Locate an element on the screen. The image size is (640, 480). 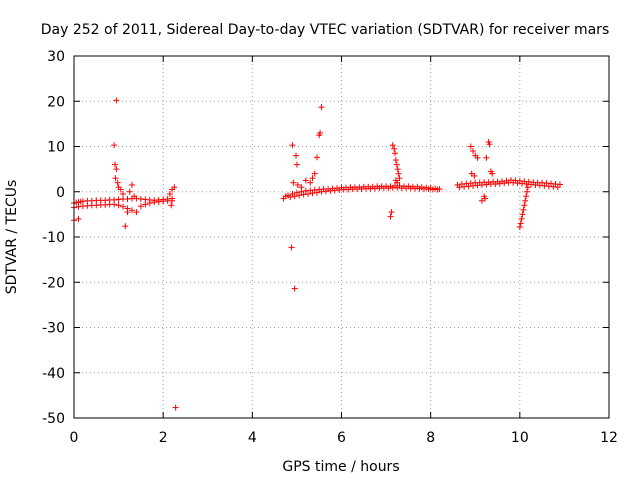
x-tick-labels: 0 2 4 6 8 10 12 is located at coordinates (344, 438).